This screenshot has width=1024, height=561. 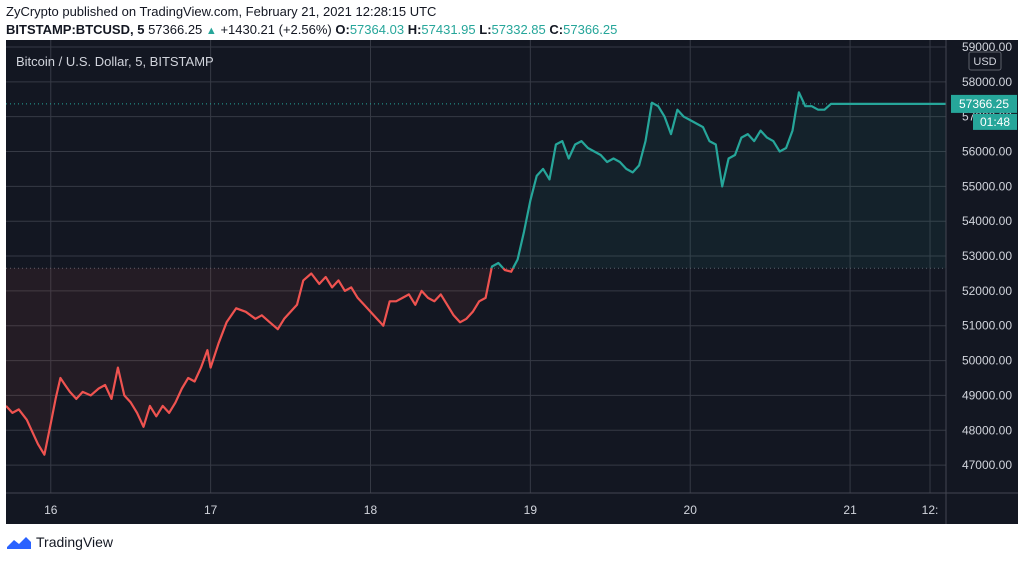 What do you see at coordinates (987, 326) in the screenshot?
I see `y-tick-label: 51000.00` at bounding box center [987, 326].